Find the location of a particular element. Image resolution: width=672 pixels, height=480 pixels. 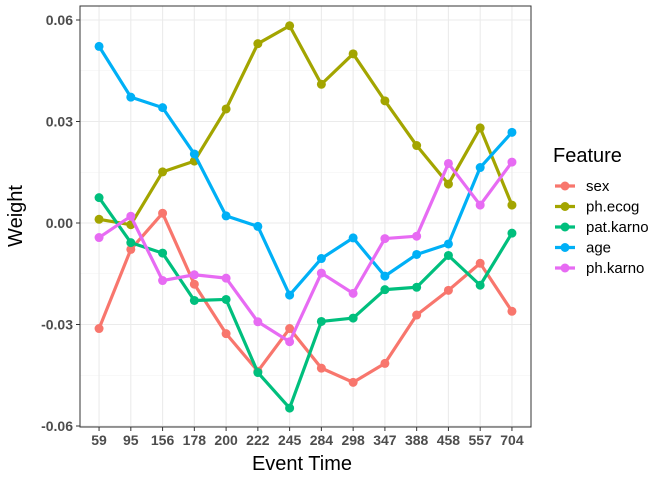

y-axis: -0.06 -0.03 0.00 0.03 0.06 is located at coordinates (60, 223).